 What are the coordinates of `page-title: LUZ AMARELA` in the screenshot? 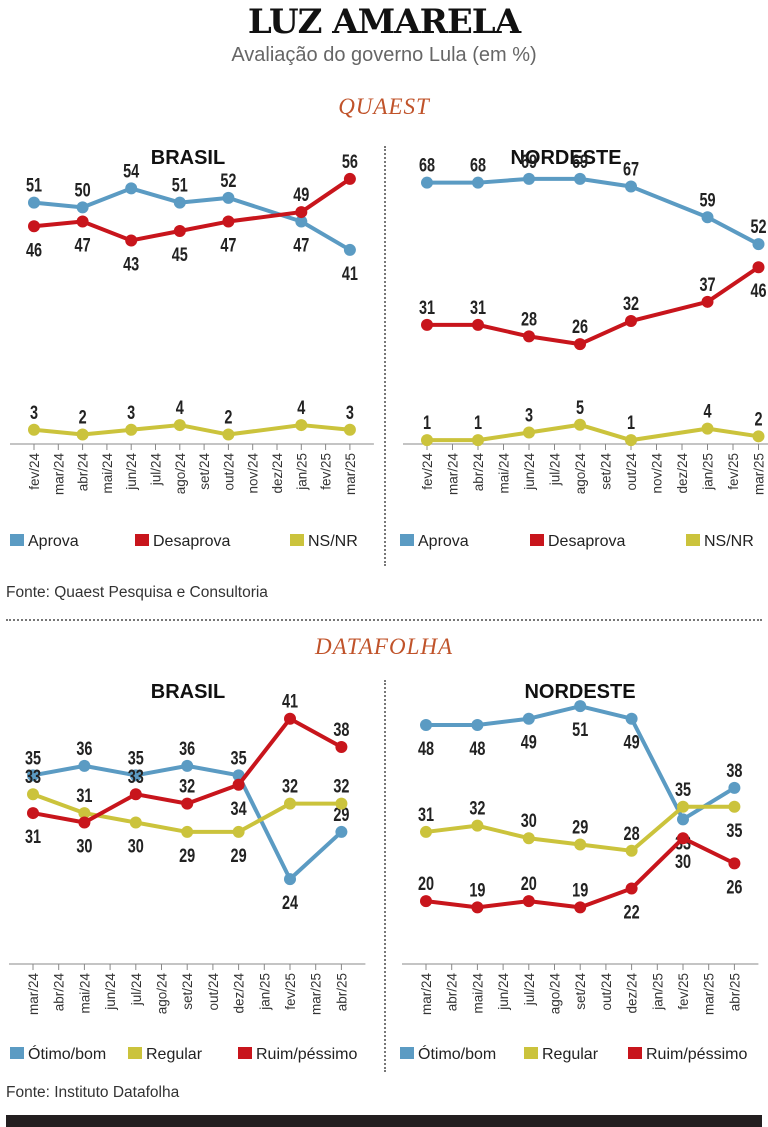 It's located at (384, 22).